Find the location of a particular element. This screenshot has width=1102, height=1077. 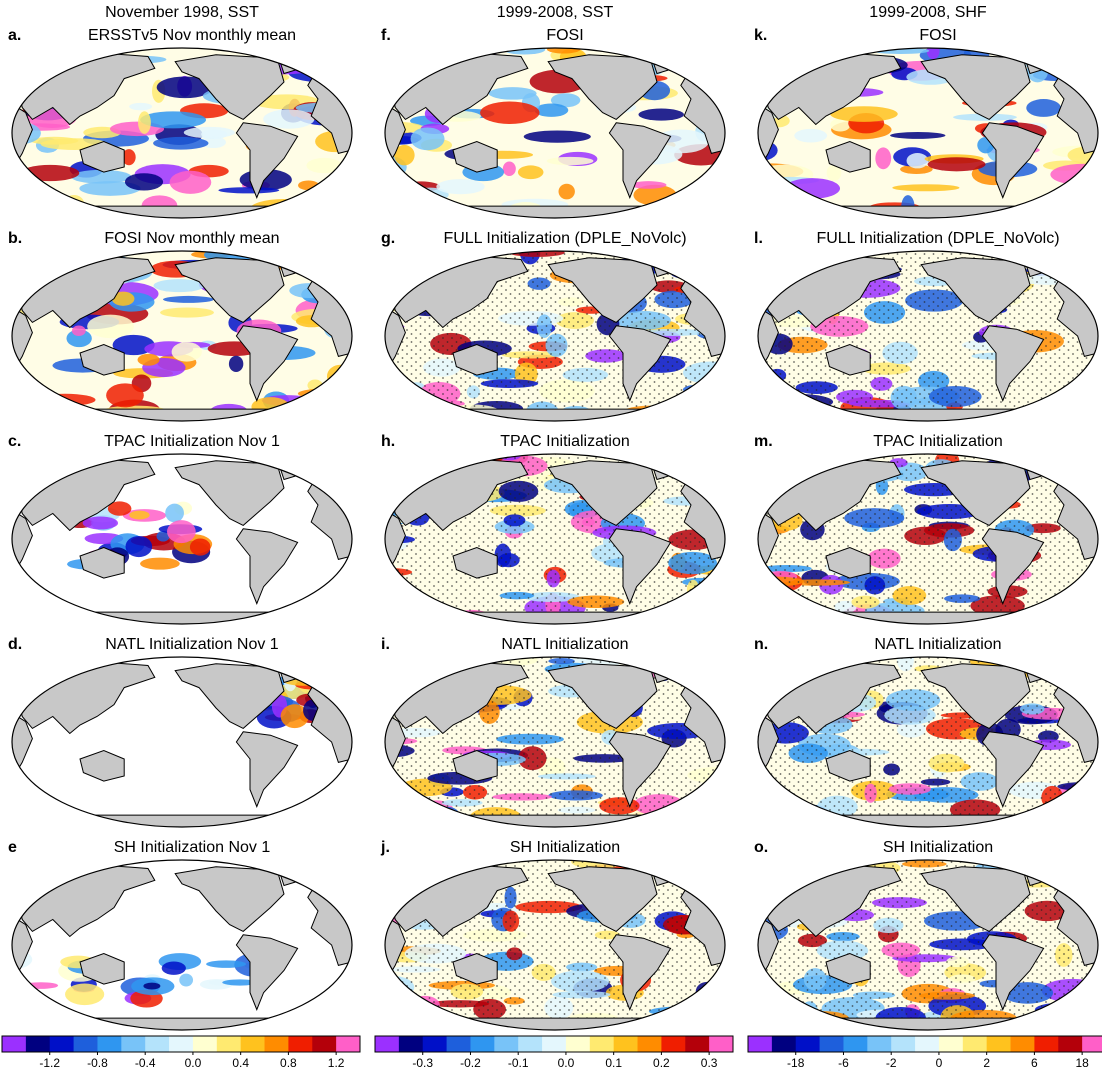

panel-title: FOSI is located at coordinates (937, 35).